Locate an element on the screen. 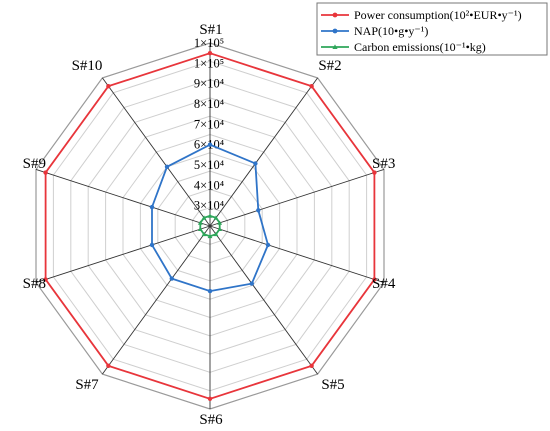  category-label: S#9 is located at coordinates (34, 164).